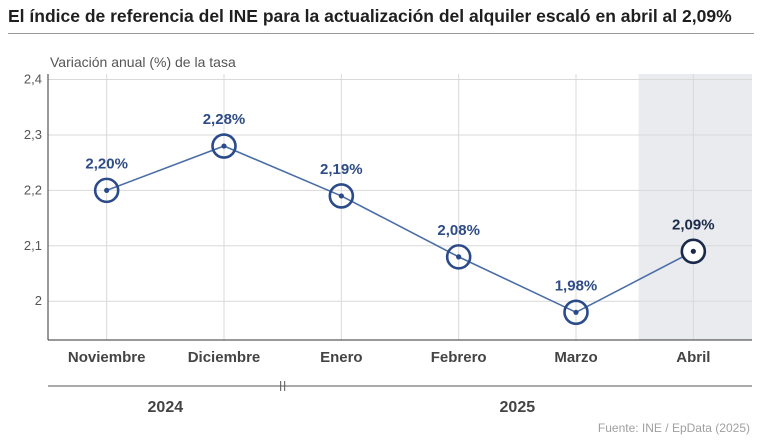  What do you see at coordinates (518, 407) in the screenshot?
I see `year-label: 2025` at bounding box center [518, 407].